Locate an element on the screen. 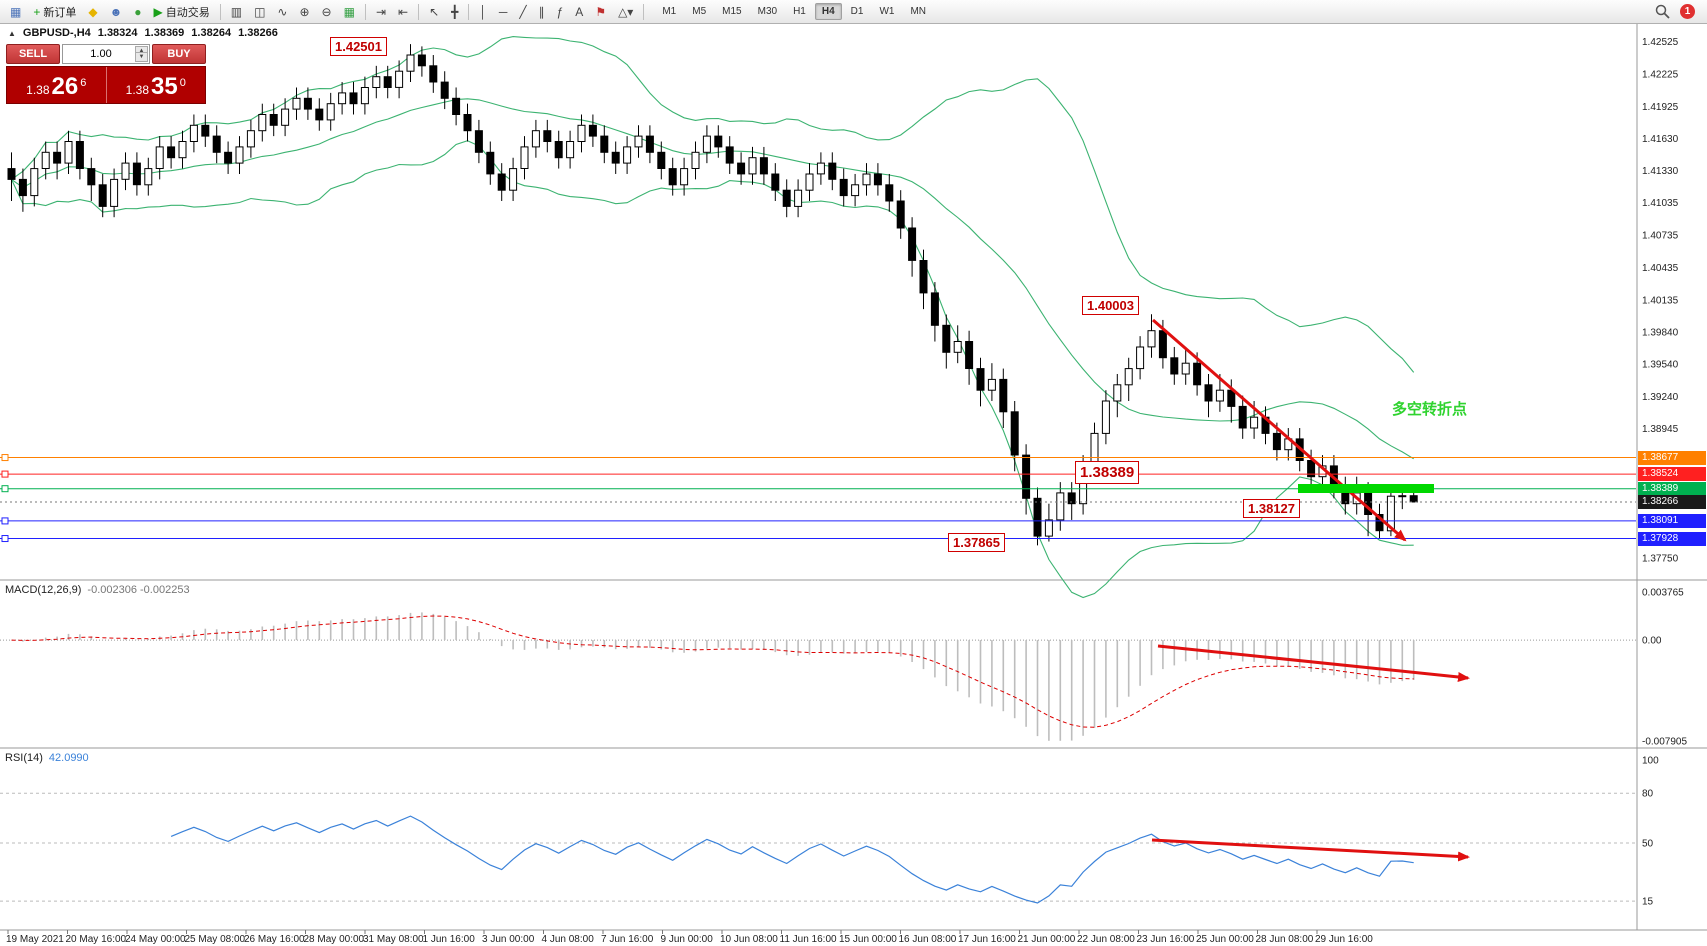 This screenshot has width=1707, height=946. timeframe-mn: MN is located at coordinates (918, 11).